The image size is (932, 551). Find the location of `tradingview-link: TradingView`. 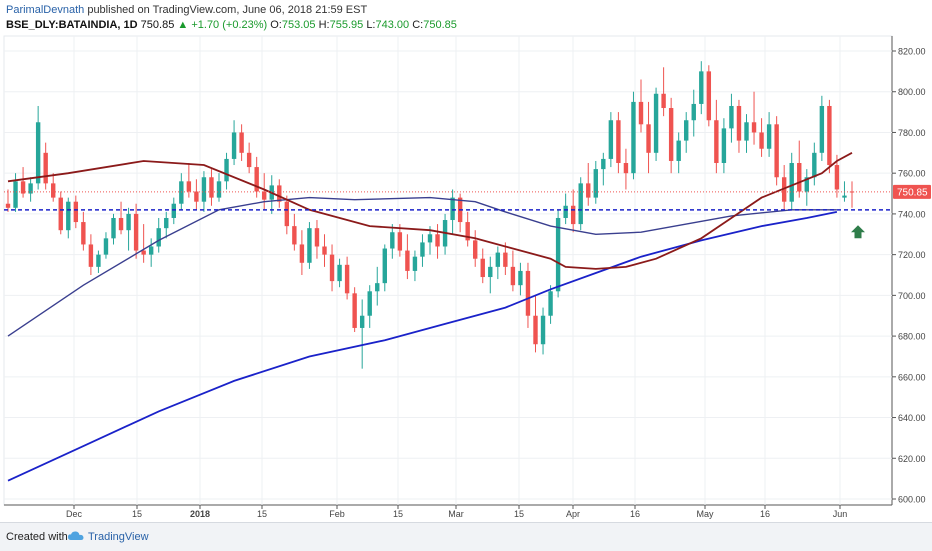

tradingview-link: TradingView is located at coordinates (118, 537).